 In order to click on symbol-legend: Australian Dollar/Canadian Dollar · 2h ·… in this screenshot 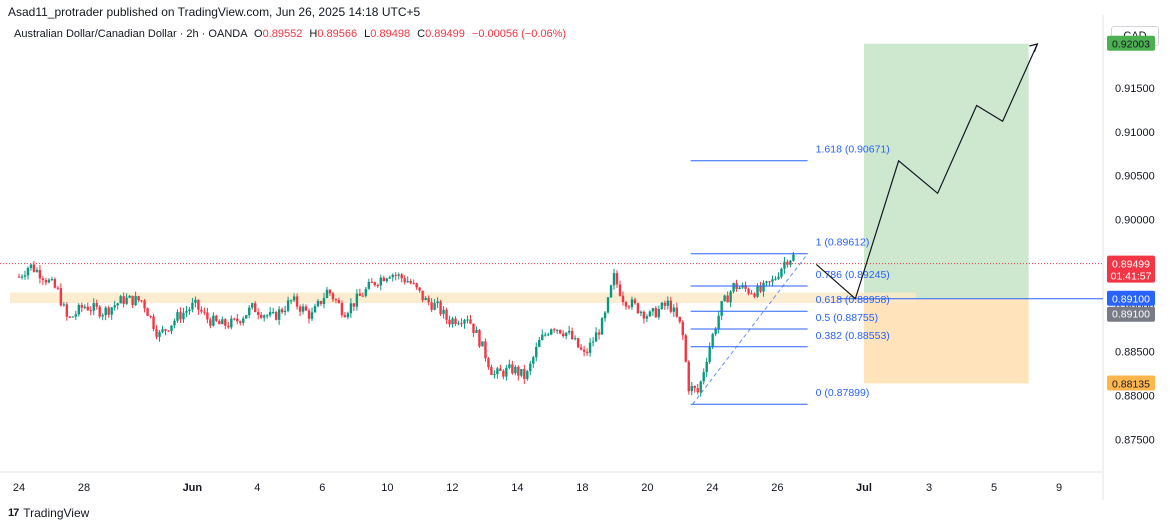, I will do `click(290, 34)`.